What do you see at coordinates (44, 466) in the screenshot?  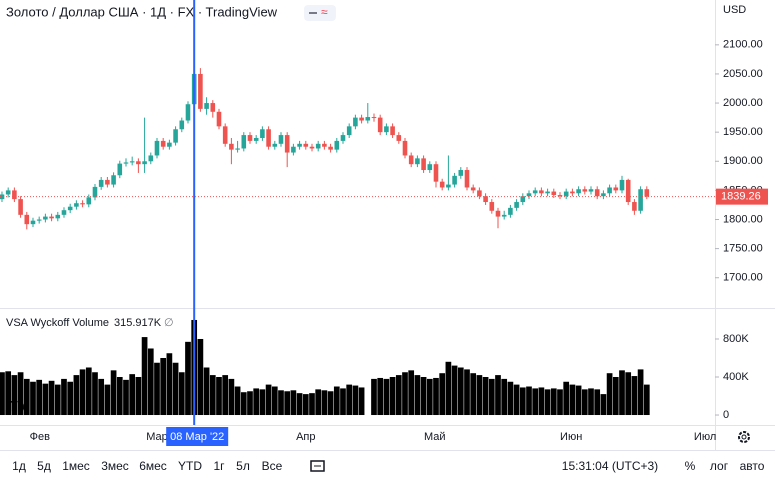 I see `range-button: 5д` at bounding box center [44, 466].